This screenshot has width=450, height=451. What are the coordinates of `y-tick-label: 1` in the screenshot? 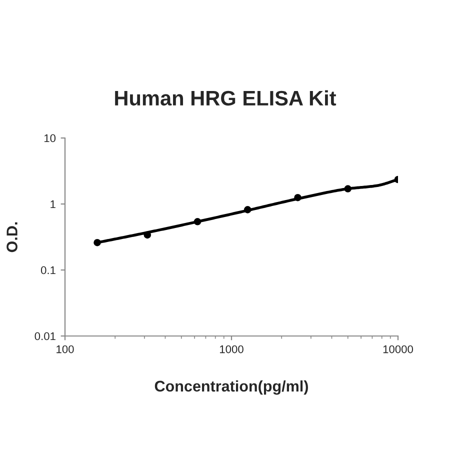 It's located at (53, 204).